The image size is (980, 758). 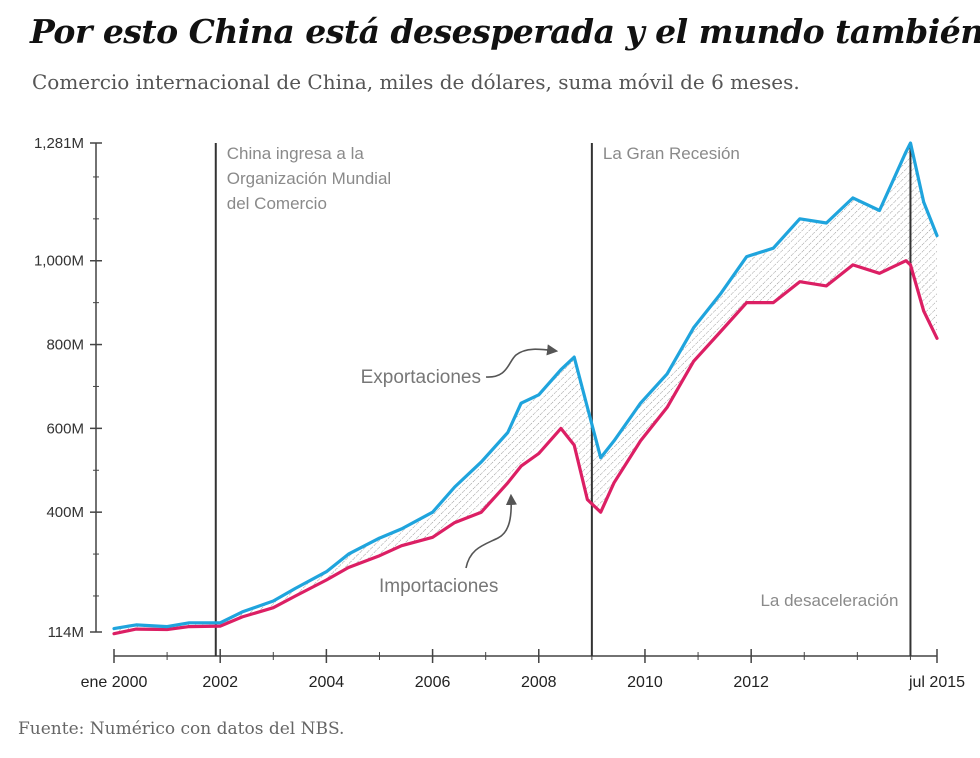 I want to click on event-label: La desaceleración, so click(x=829, y=600).